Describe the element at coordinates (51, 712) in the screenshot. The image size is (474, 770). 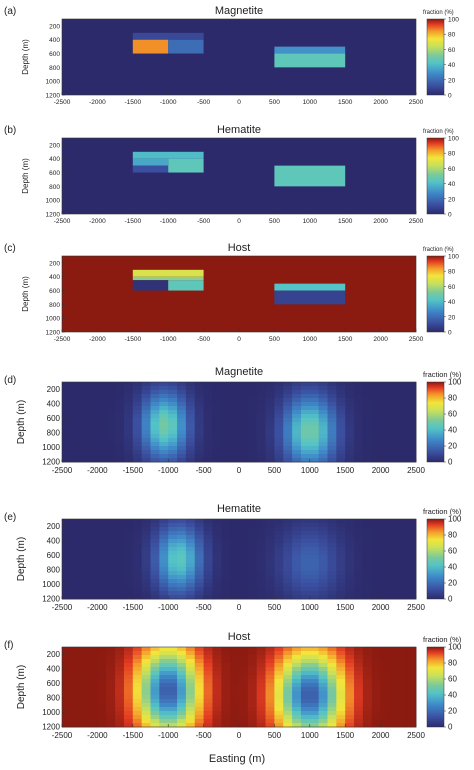
I see `y-tick-label: 1000` at that location.